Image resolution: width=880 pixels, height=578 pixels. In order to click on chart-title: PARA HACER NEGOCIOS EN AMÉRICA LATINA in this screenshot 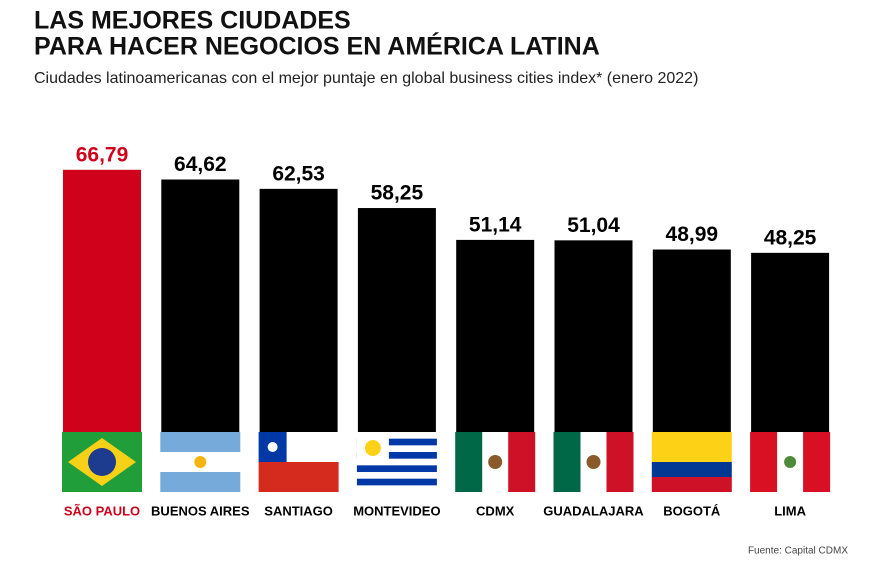, I will do `click(317, 46)`.